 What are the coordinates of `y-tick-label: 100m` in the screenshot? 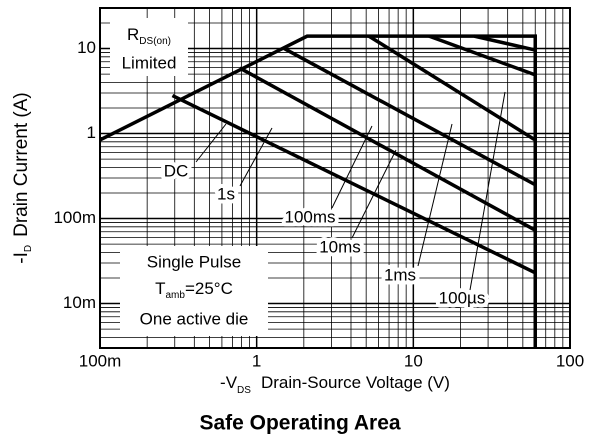 It's located at (74, 217).